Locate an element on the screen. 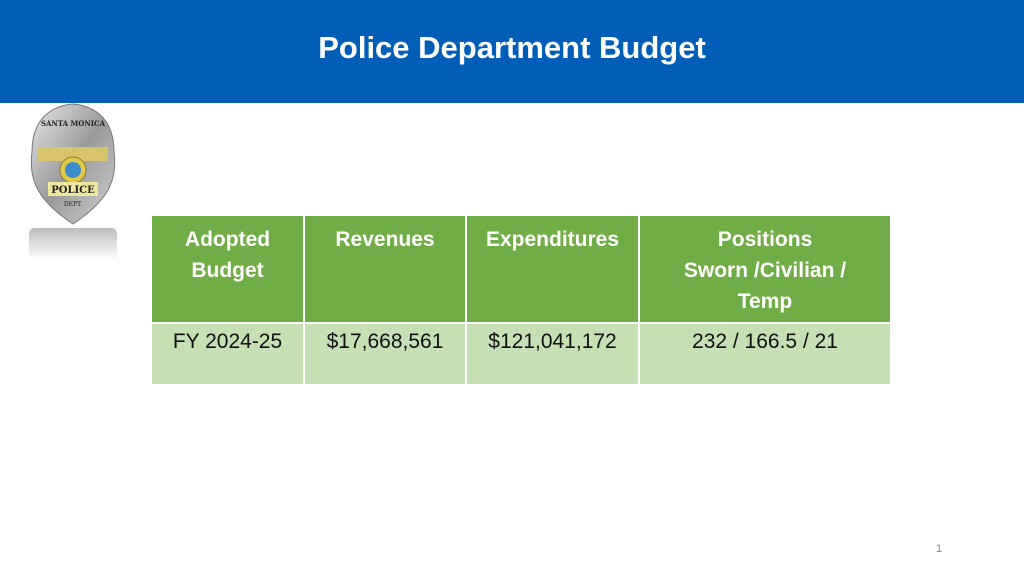  svg-text: SANTA MONICA is located at coordinates (73, 123).